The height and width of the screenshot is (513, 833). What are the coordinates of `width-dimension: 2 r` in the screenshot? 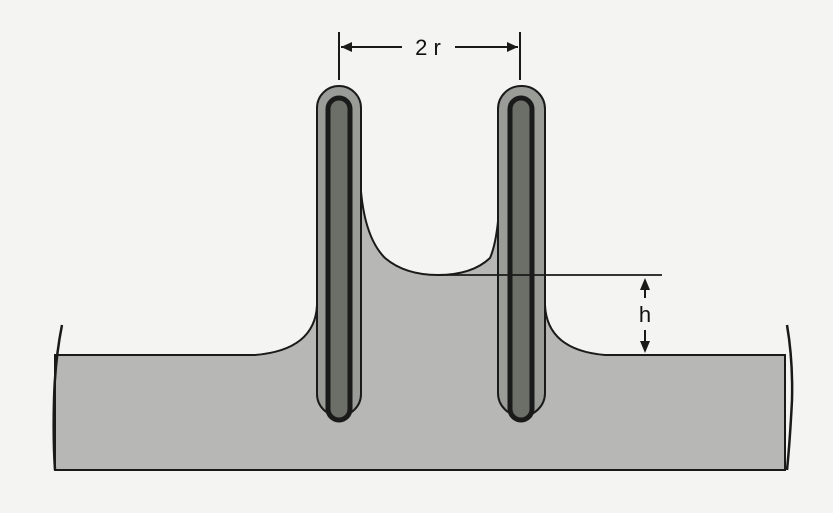 It's located at (429, 56).